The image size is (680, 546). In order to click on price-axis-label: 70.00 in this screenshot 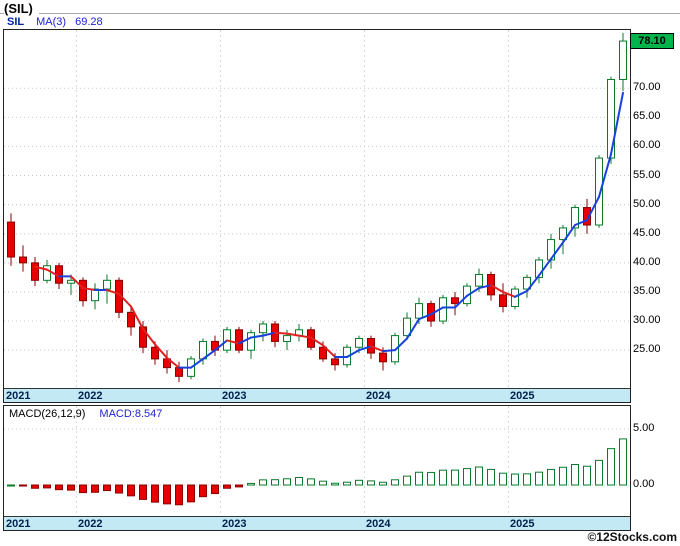, I will do `click(647, 87)`.